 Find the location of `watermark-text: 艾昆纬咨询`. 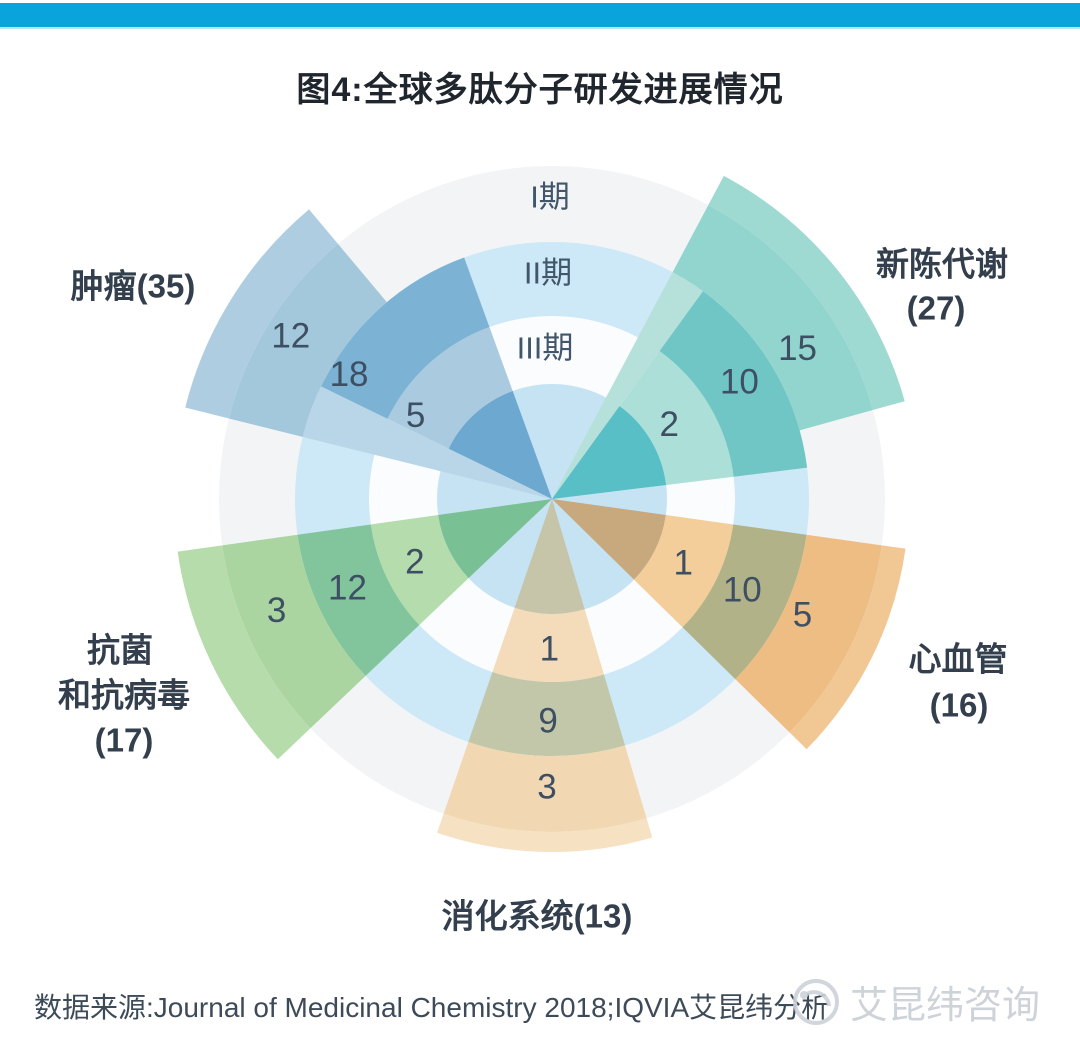

watermark-text: 艾昆纬咨询 is located at coordinates (945, 1006).